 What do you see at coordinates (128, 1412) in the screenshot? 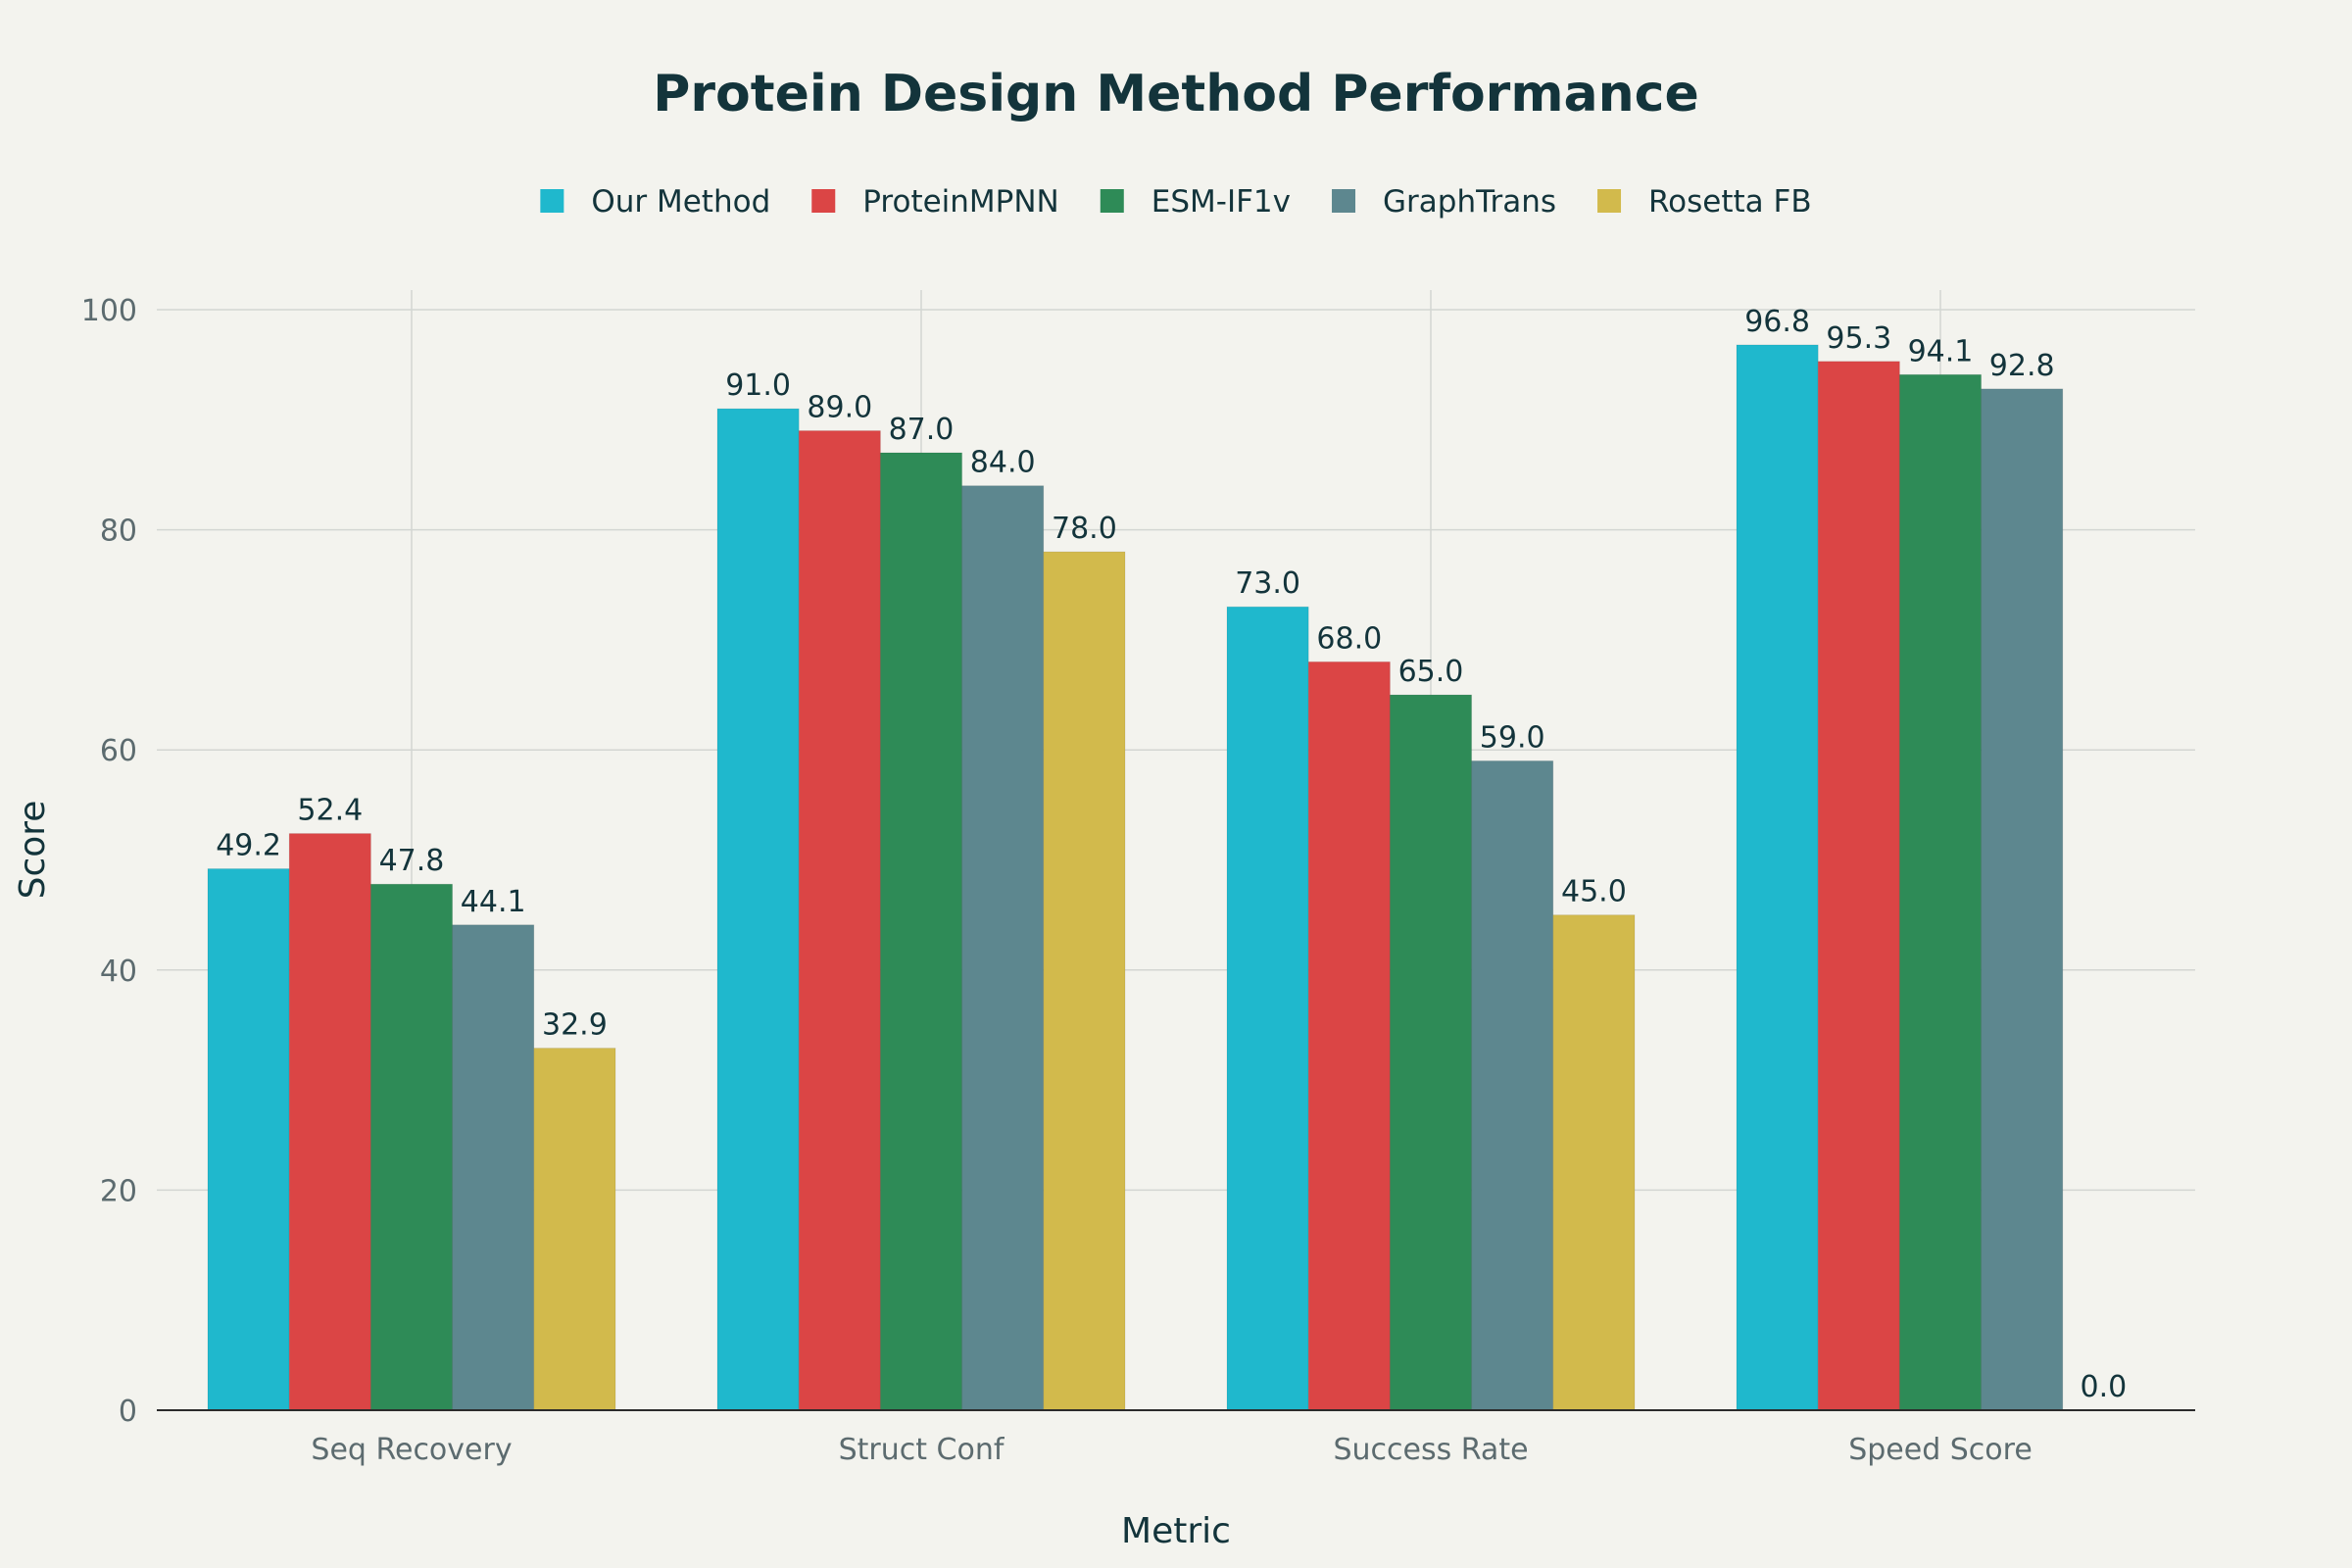
I see `y-tick-label: 0` at bounding box center [128, 1412].